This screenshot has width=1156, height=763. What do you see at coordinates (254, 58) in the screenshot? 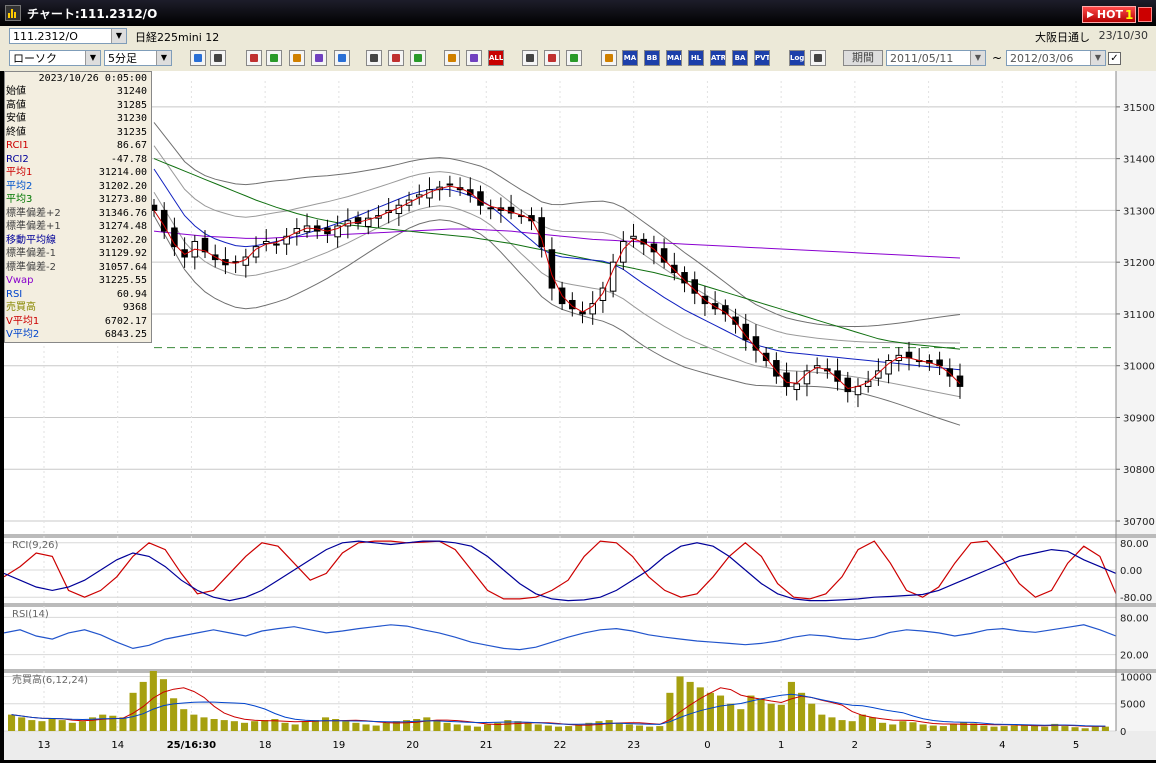
I see `hand-icon` at bounding box center [254, 58].